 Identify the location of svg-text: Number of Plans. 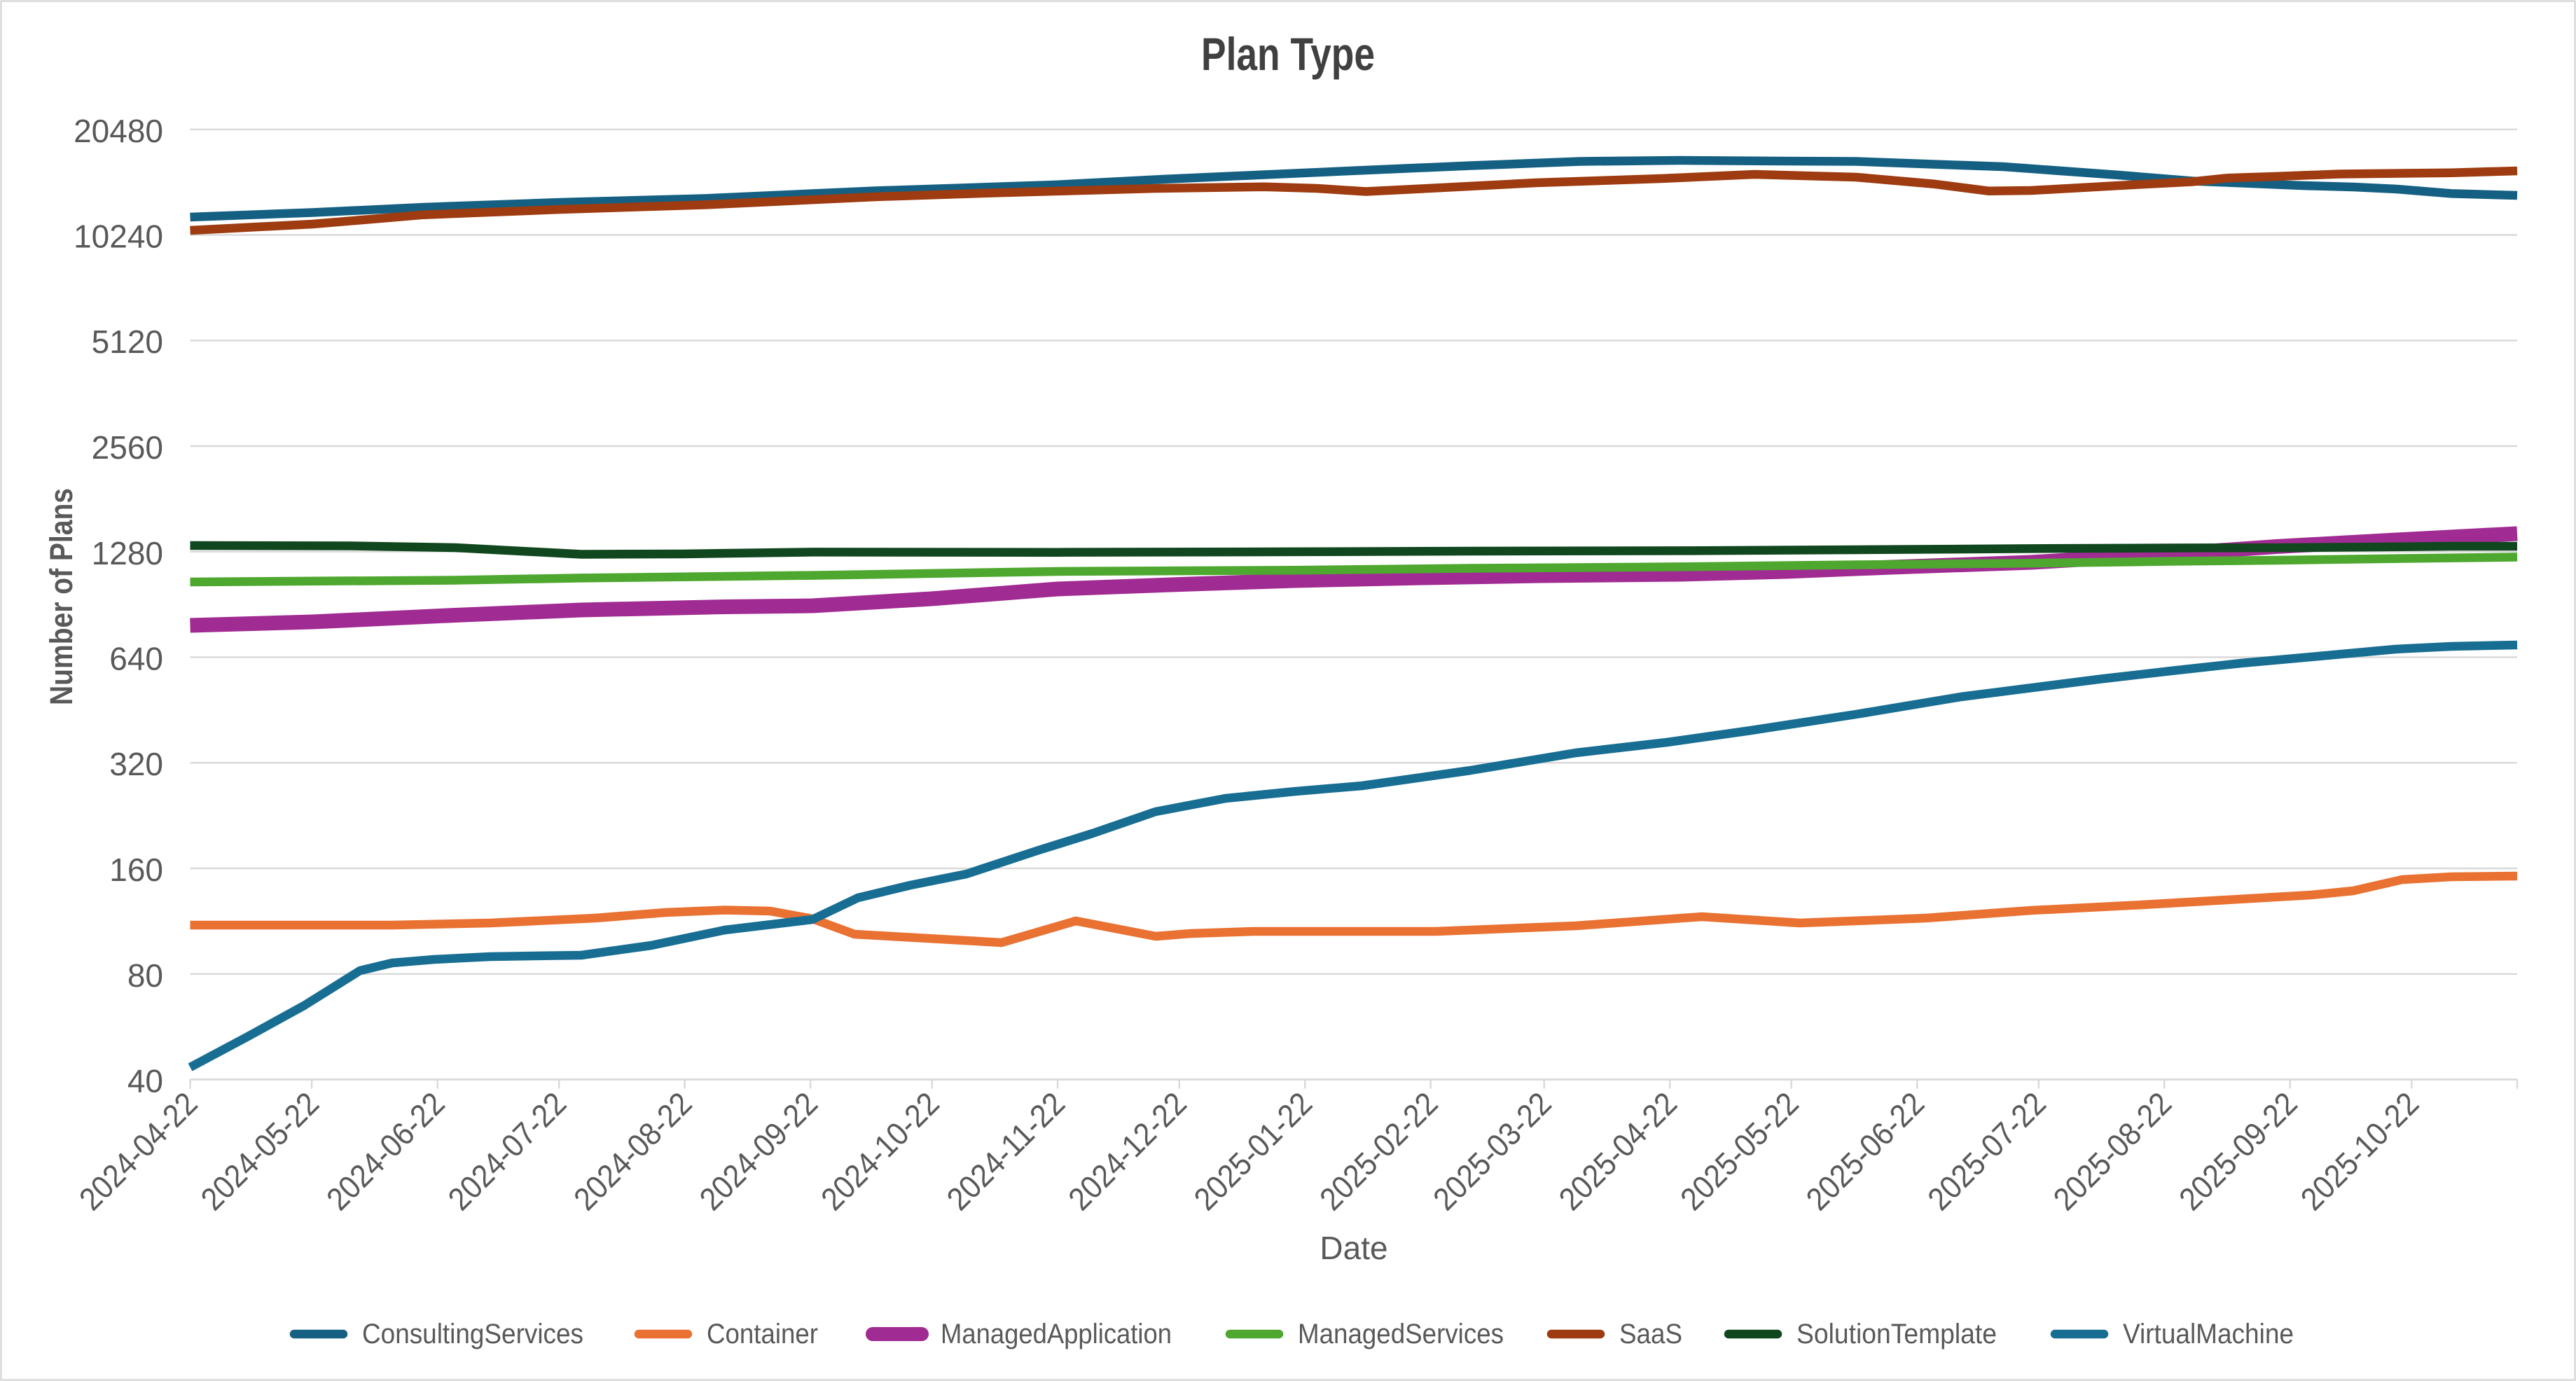
(61, 596).